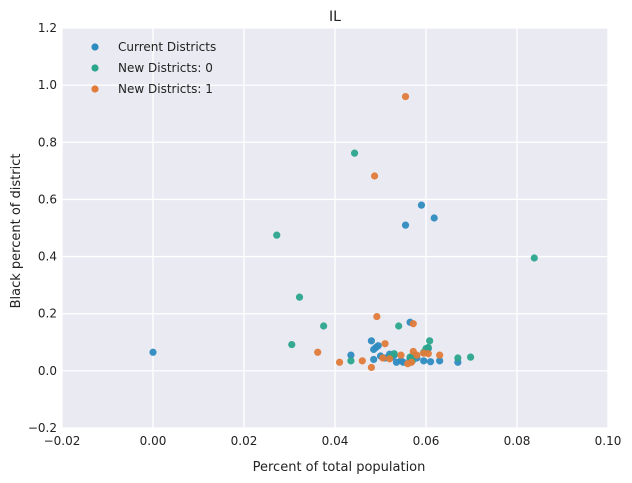  Describe the element at coordinates (244, 441) in the screenshot. I see `x-tick-label: 0.02` at that location.